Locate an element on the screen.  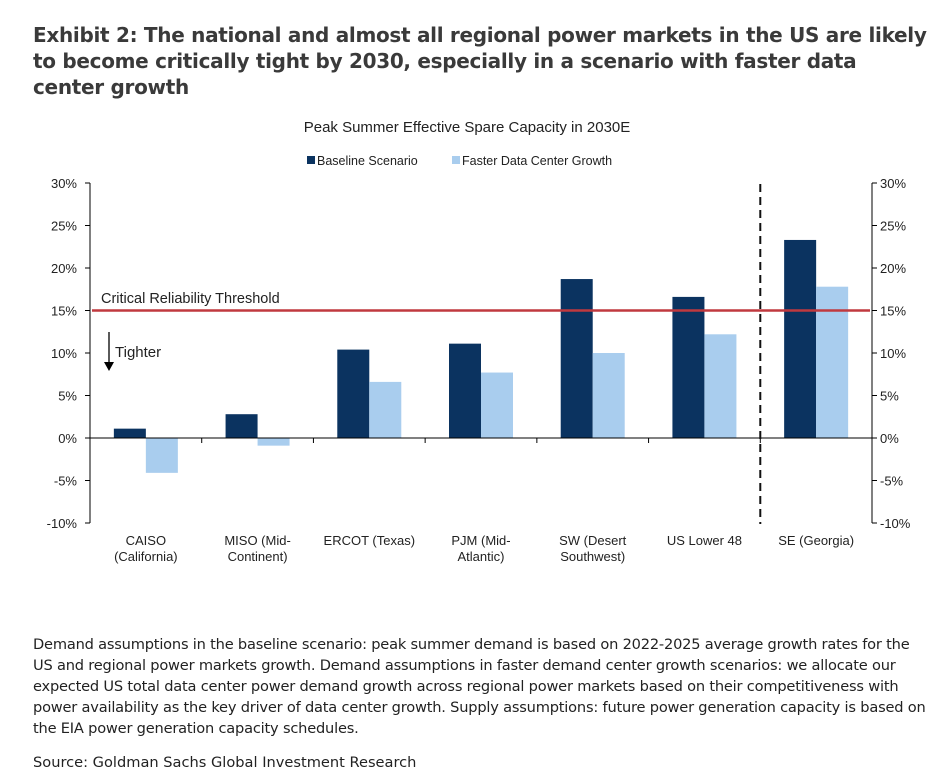
x-tick-label: Atlantic) is located at coordinates (481, 556).